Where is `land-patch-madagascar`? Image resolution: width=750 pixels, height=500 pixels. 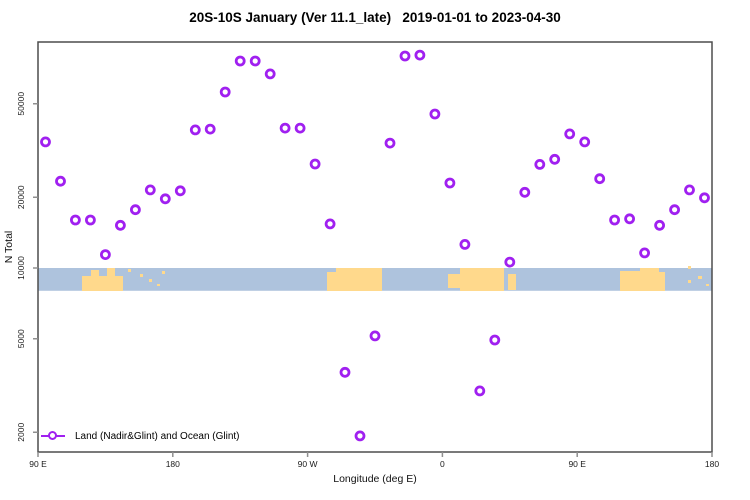
land-patch-madagascar is located at coordinates (512, 282).